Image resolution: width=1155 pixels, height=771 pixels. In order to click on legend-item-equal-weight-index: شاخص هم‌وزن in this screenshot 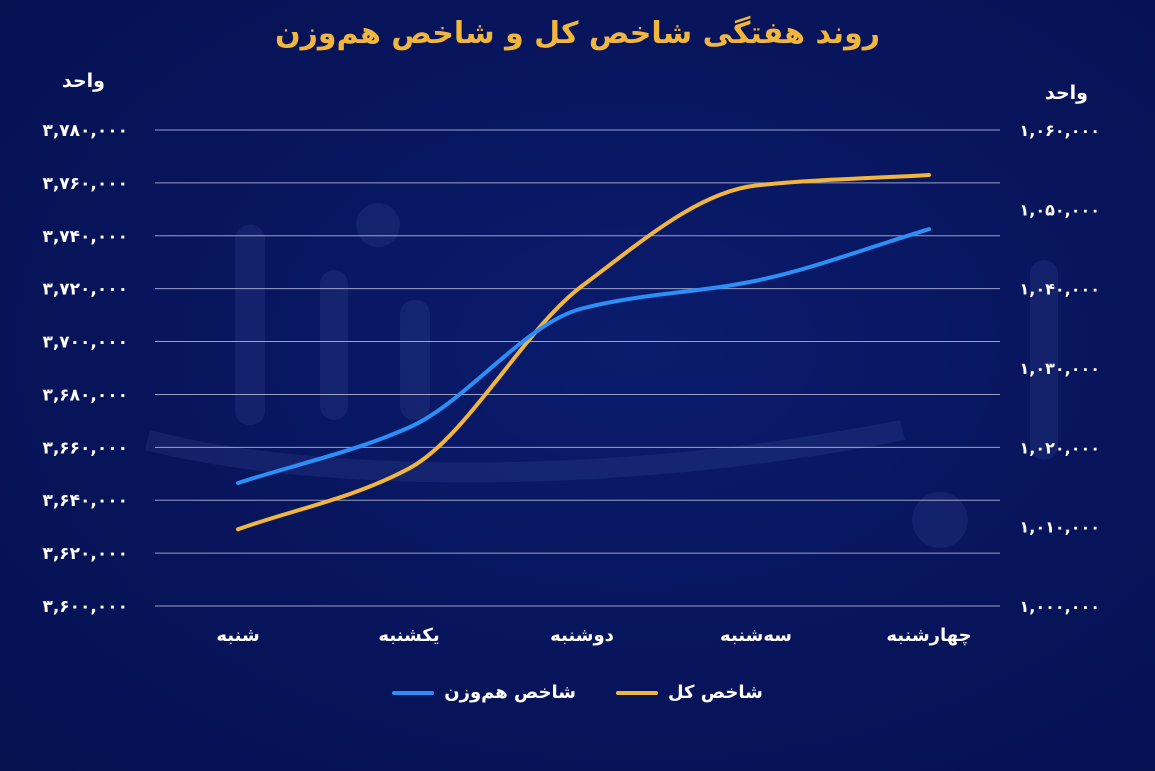, I will do `click(484, 692)`.